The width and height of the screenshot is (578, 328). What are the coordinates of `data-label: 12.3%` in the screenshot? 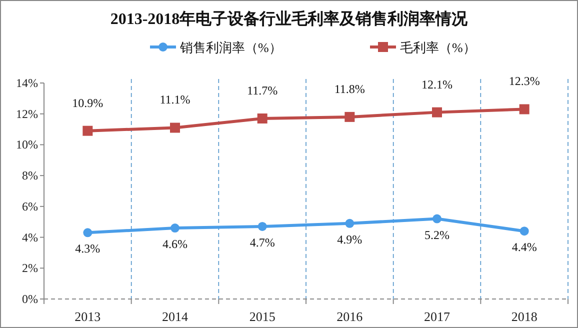 It's located at (524, 81).